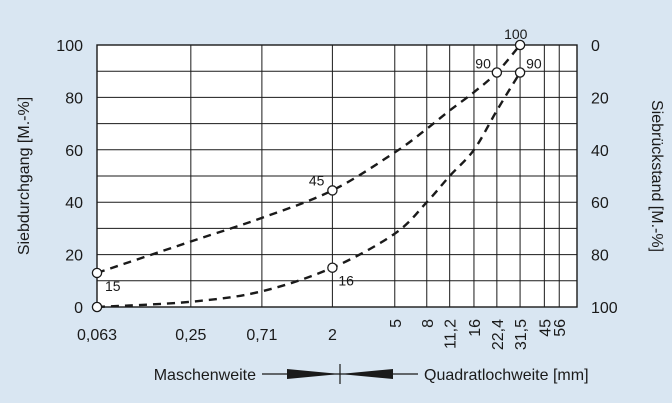 The width and height of the screenshot is (672, 403). I want to click on y-tick-label-right: 40, so click(600, 151).